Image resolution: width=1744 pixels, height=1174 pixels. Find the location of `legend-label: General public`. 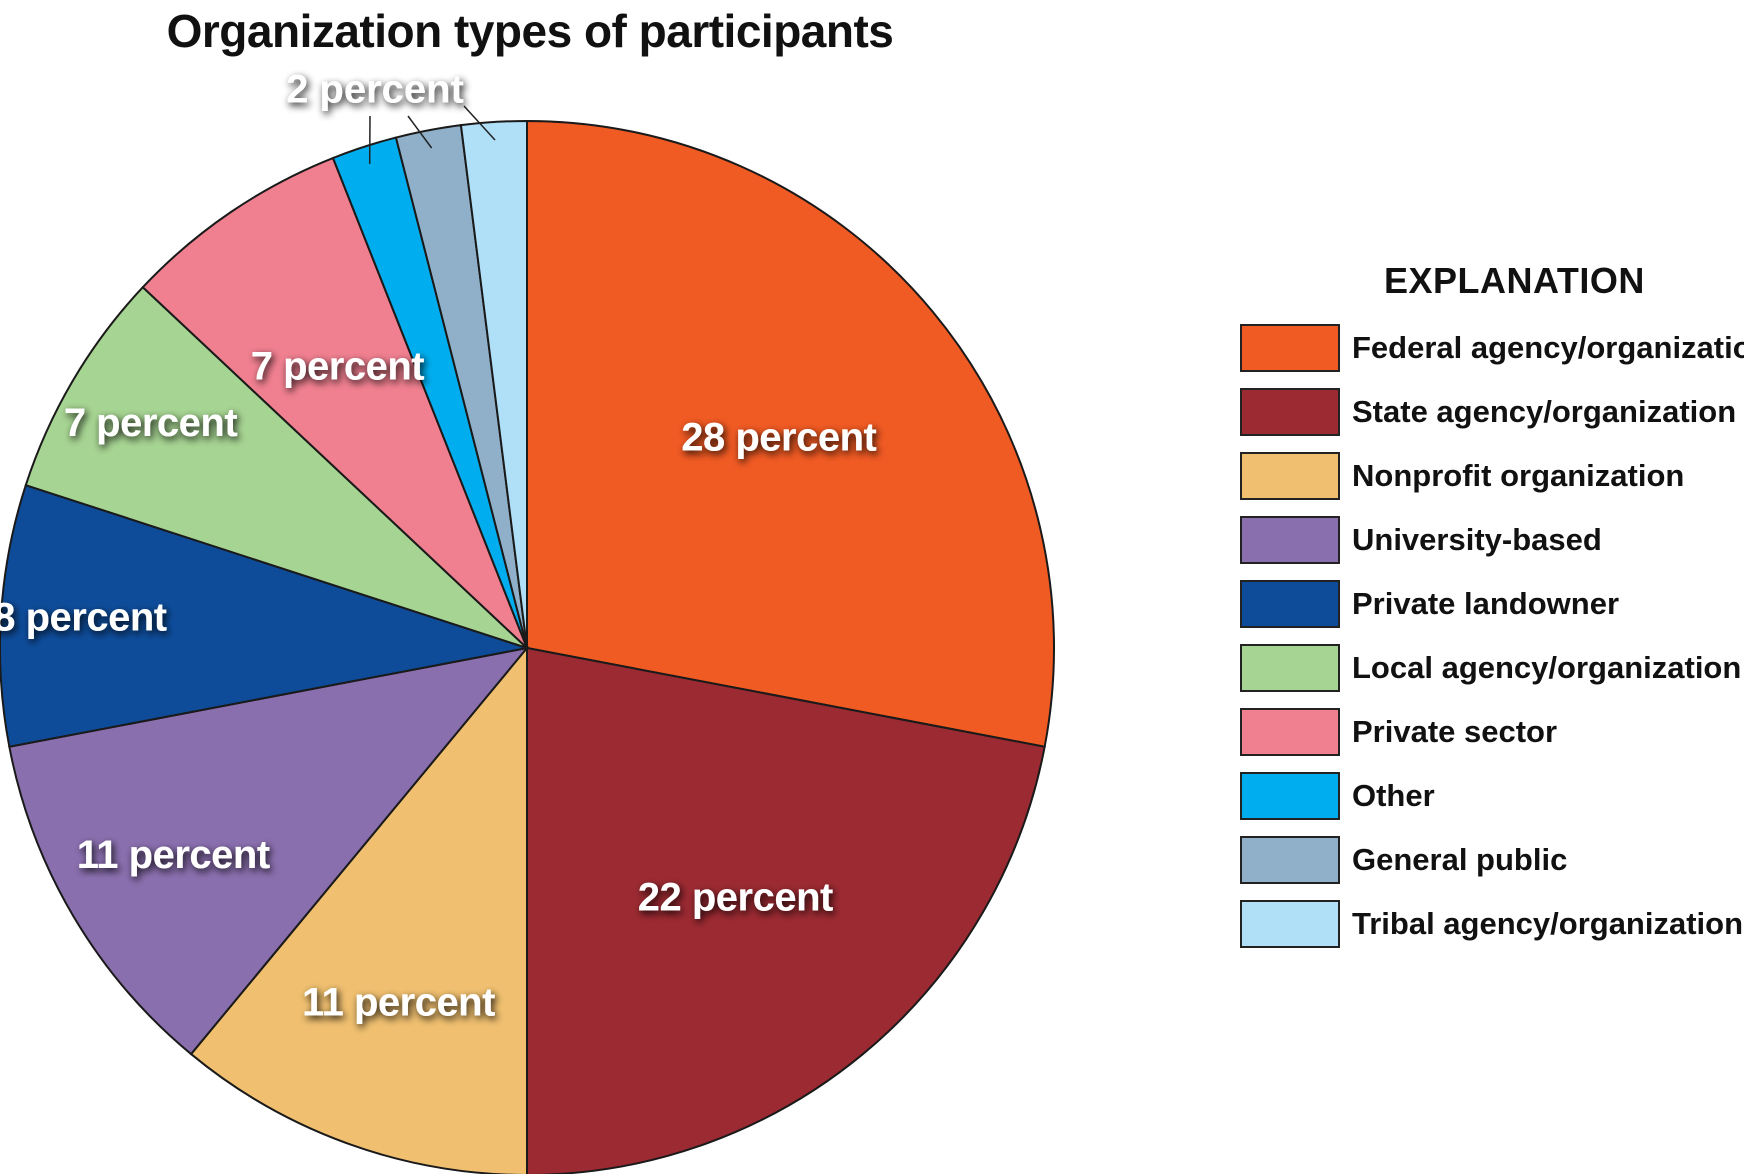

legend-label: General public is located at coordinates (1460, 859).